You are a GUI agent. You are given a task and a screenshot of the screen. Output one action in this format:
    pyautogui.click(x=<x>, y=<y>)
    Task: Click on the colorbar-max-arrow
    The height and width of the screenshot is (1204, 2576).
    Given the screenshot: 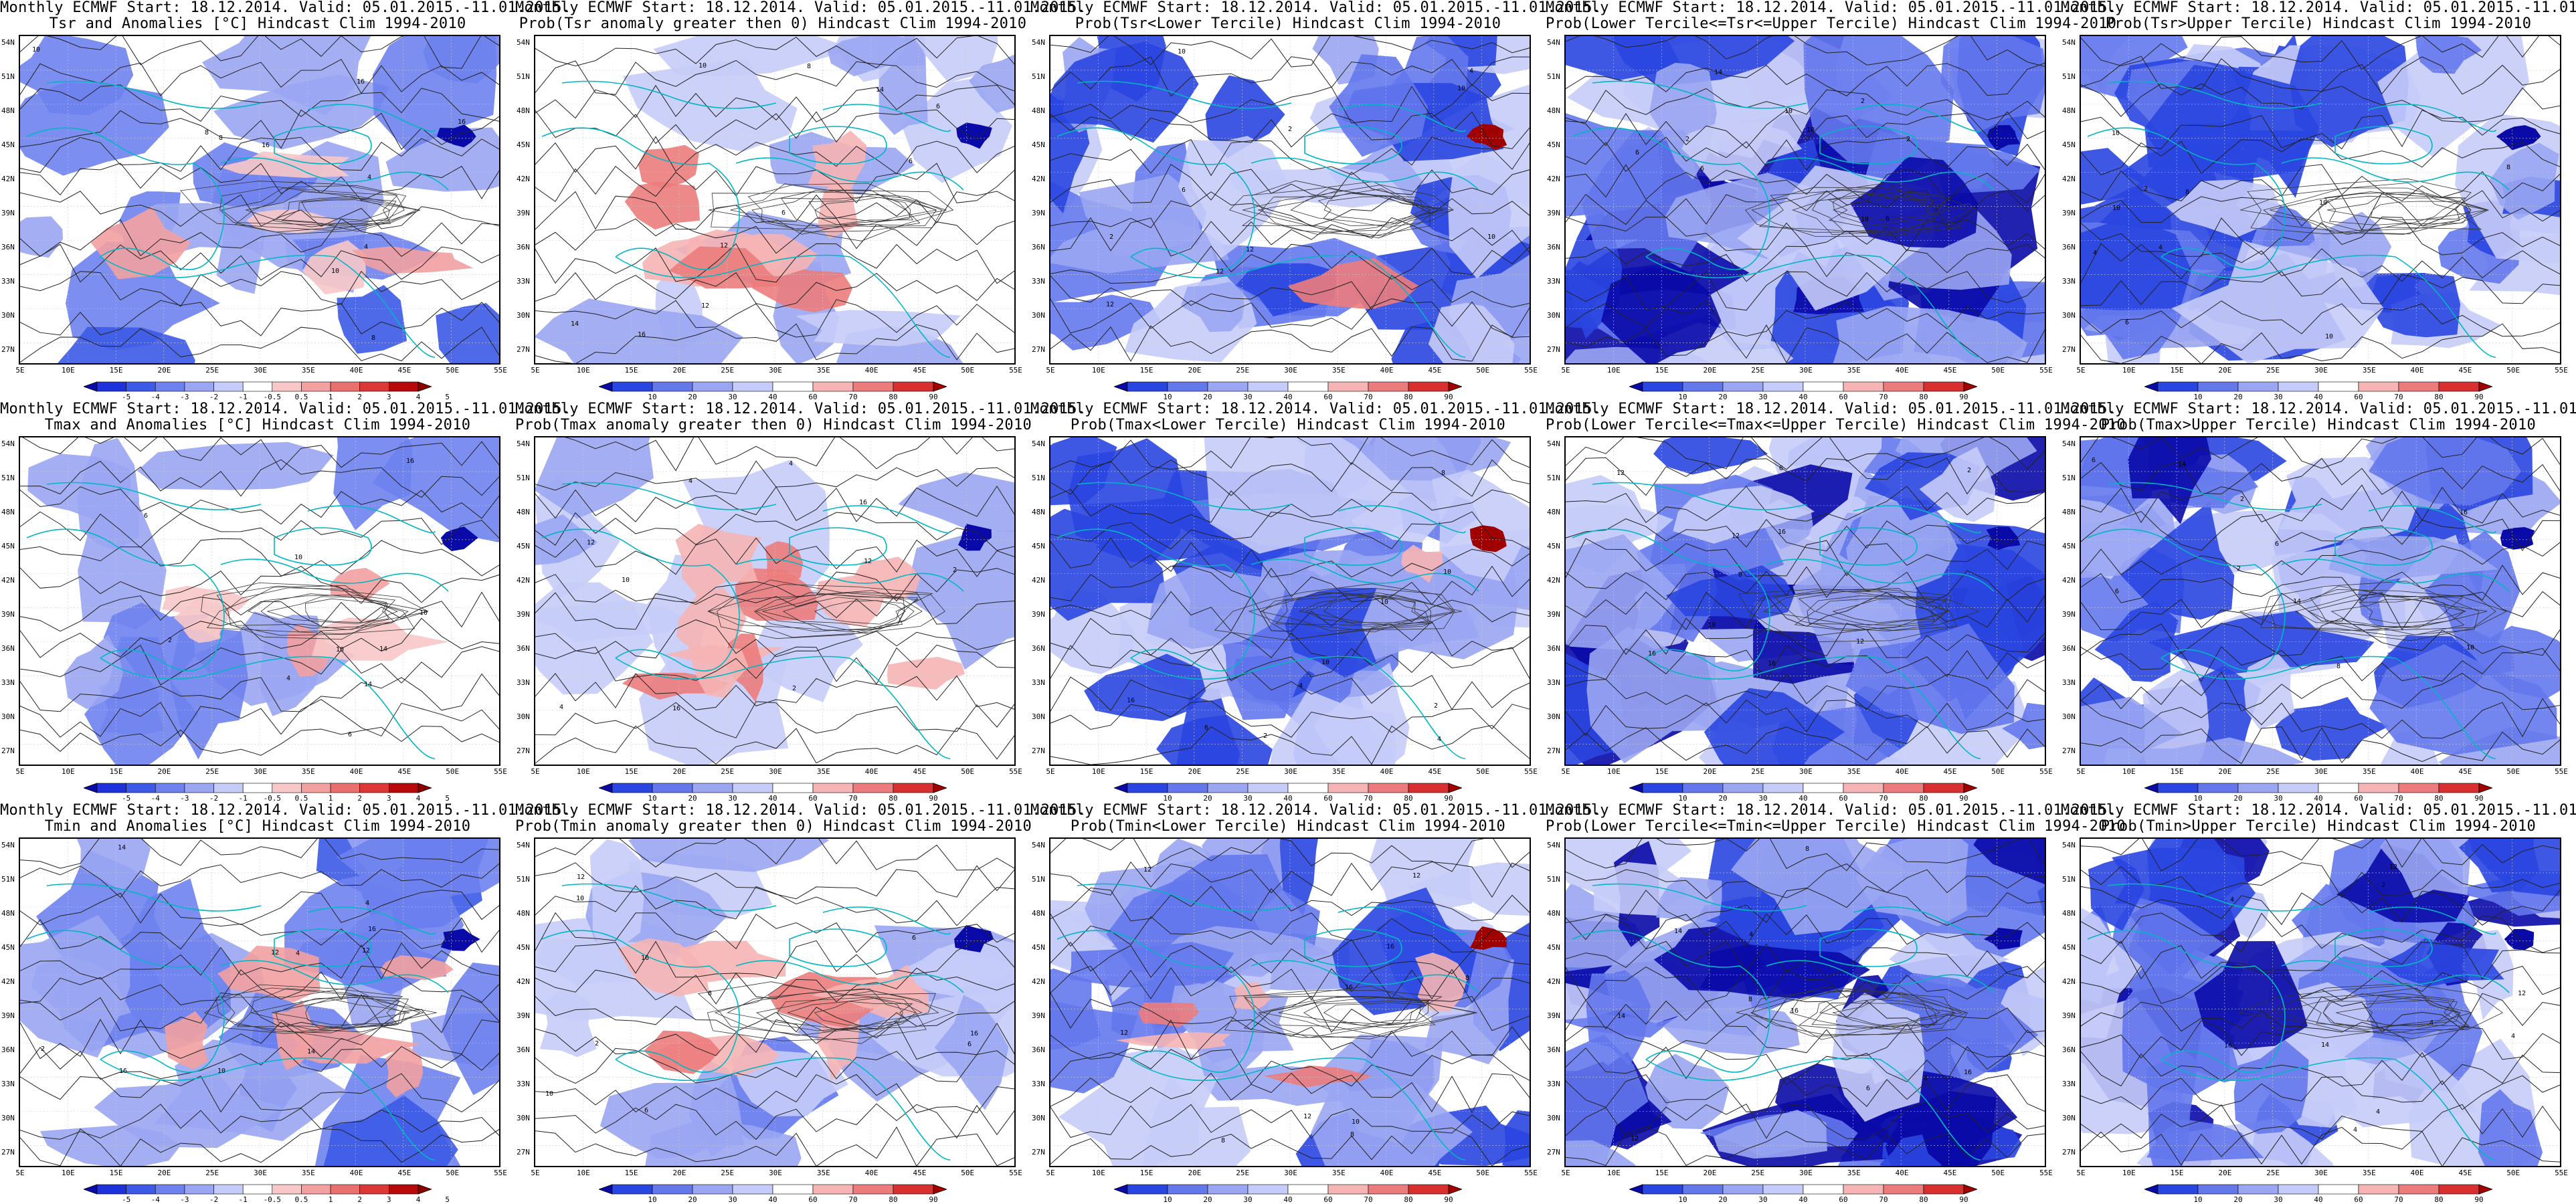 What is the action you would take?
    pyautogui.click(x=1970, y=386)
    